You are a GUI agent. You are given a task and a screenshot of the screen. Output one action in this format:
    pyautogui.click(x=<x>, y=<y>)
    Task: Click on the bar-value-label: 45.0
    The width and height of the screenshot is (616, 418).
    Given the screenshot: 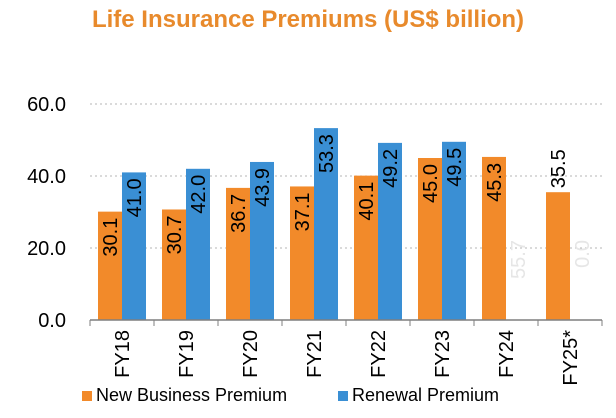 What is the action you would take?
    pyautogui.click(x=431, y=183)
    